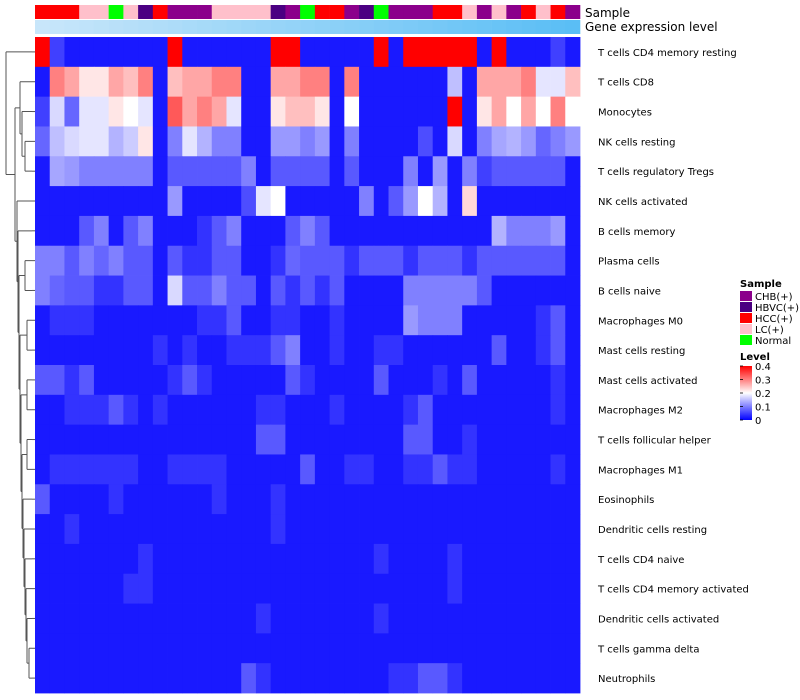 Image resolution: width=800 pixels, height=700 pixels. I want to click on row-label: B cells naive, so click(629, 291).